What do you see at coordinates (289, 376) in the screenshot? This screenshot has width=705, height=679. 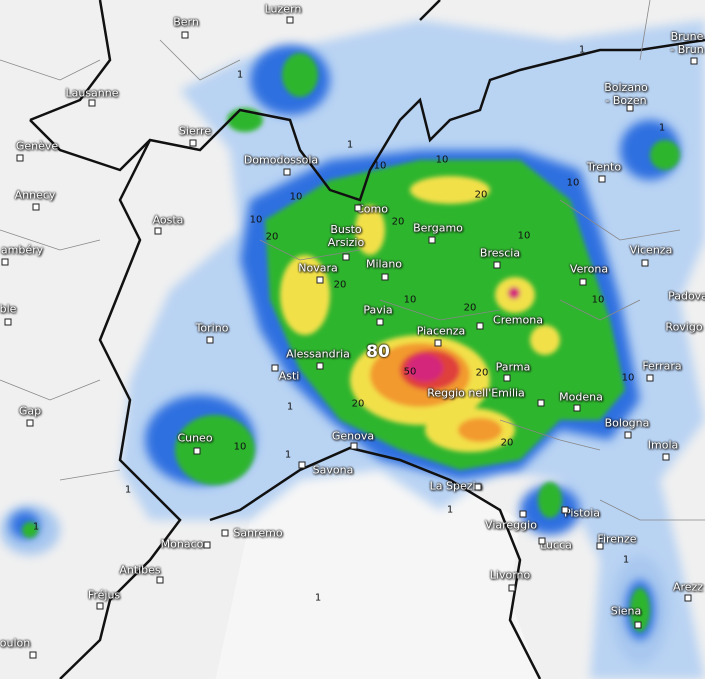 I see `city-label: Asti` at bounding box center [289, 376].